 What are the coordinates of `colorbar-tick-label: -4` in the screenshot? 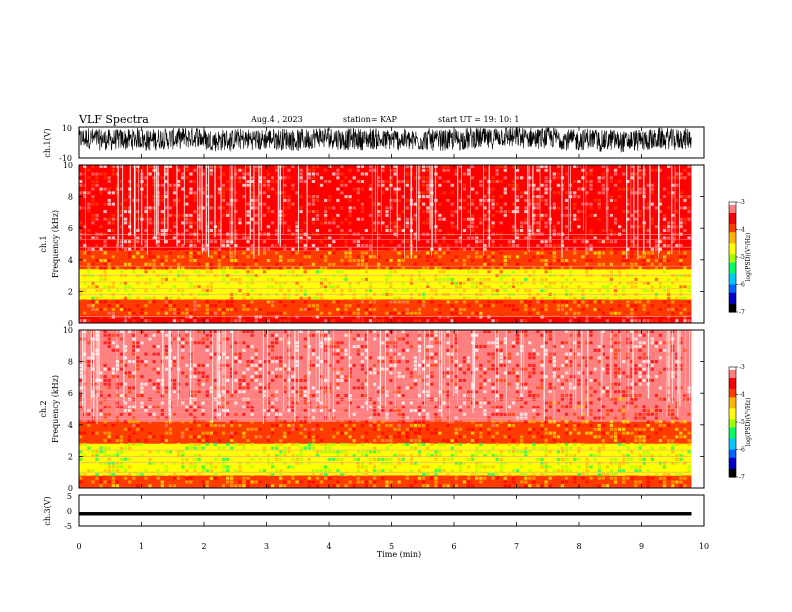 It's located at (742, 230).